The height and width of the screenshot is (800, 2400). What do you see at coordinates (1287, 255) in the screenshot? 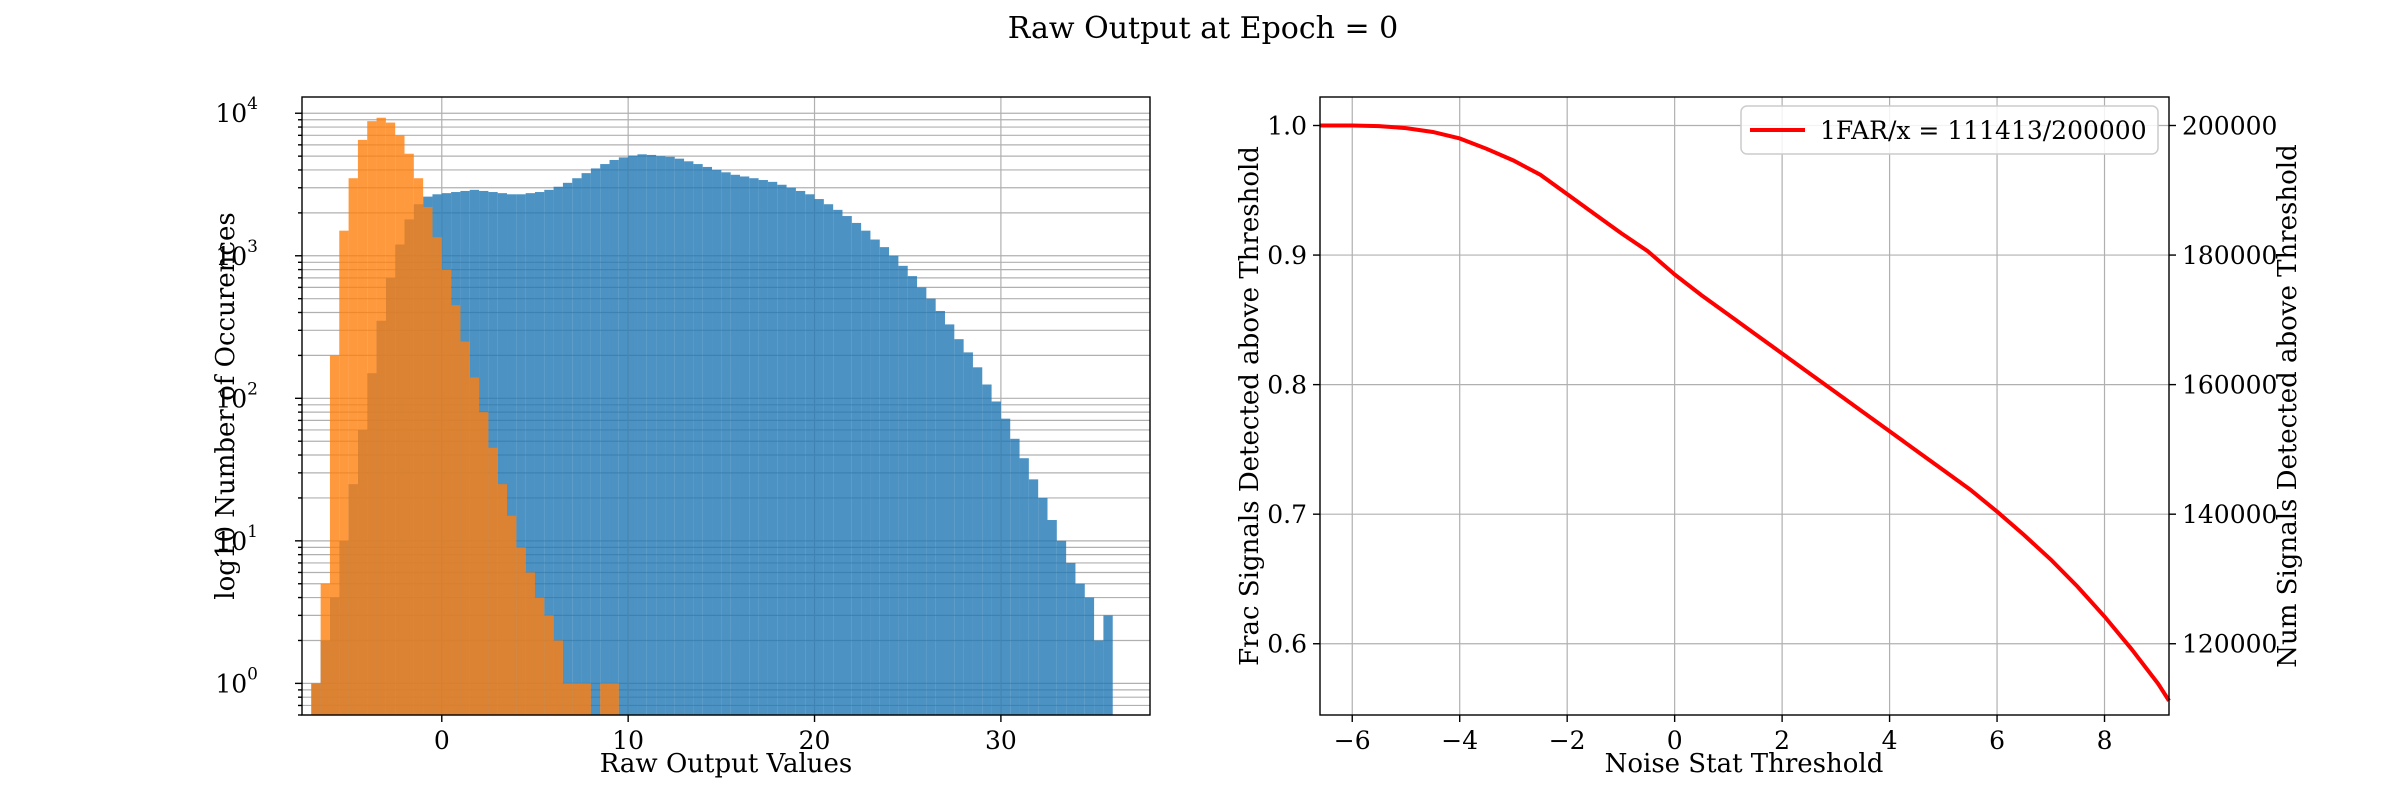
I see `detection-curve-left-y-tick-label: 0.9` at bounding box center [1287, 255].